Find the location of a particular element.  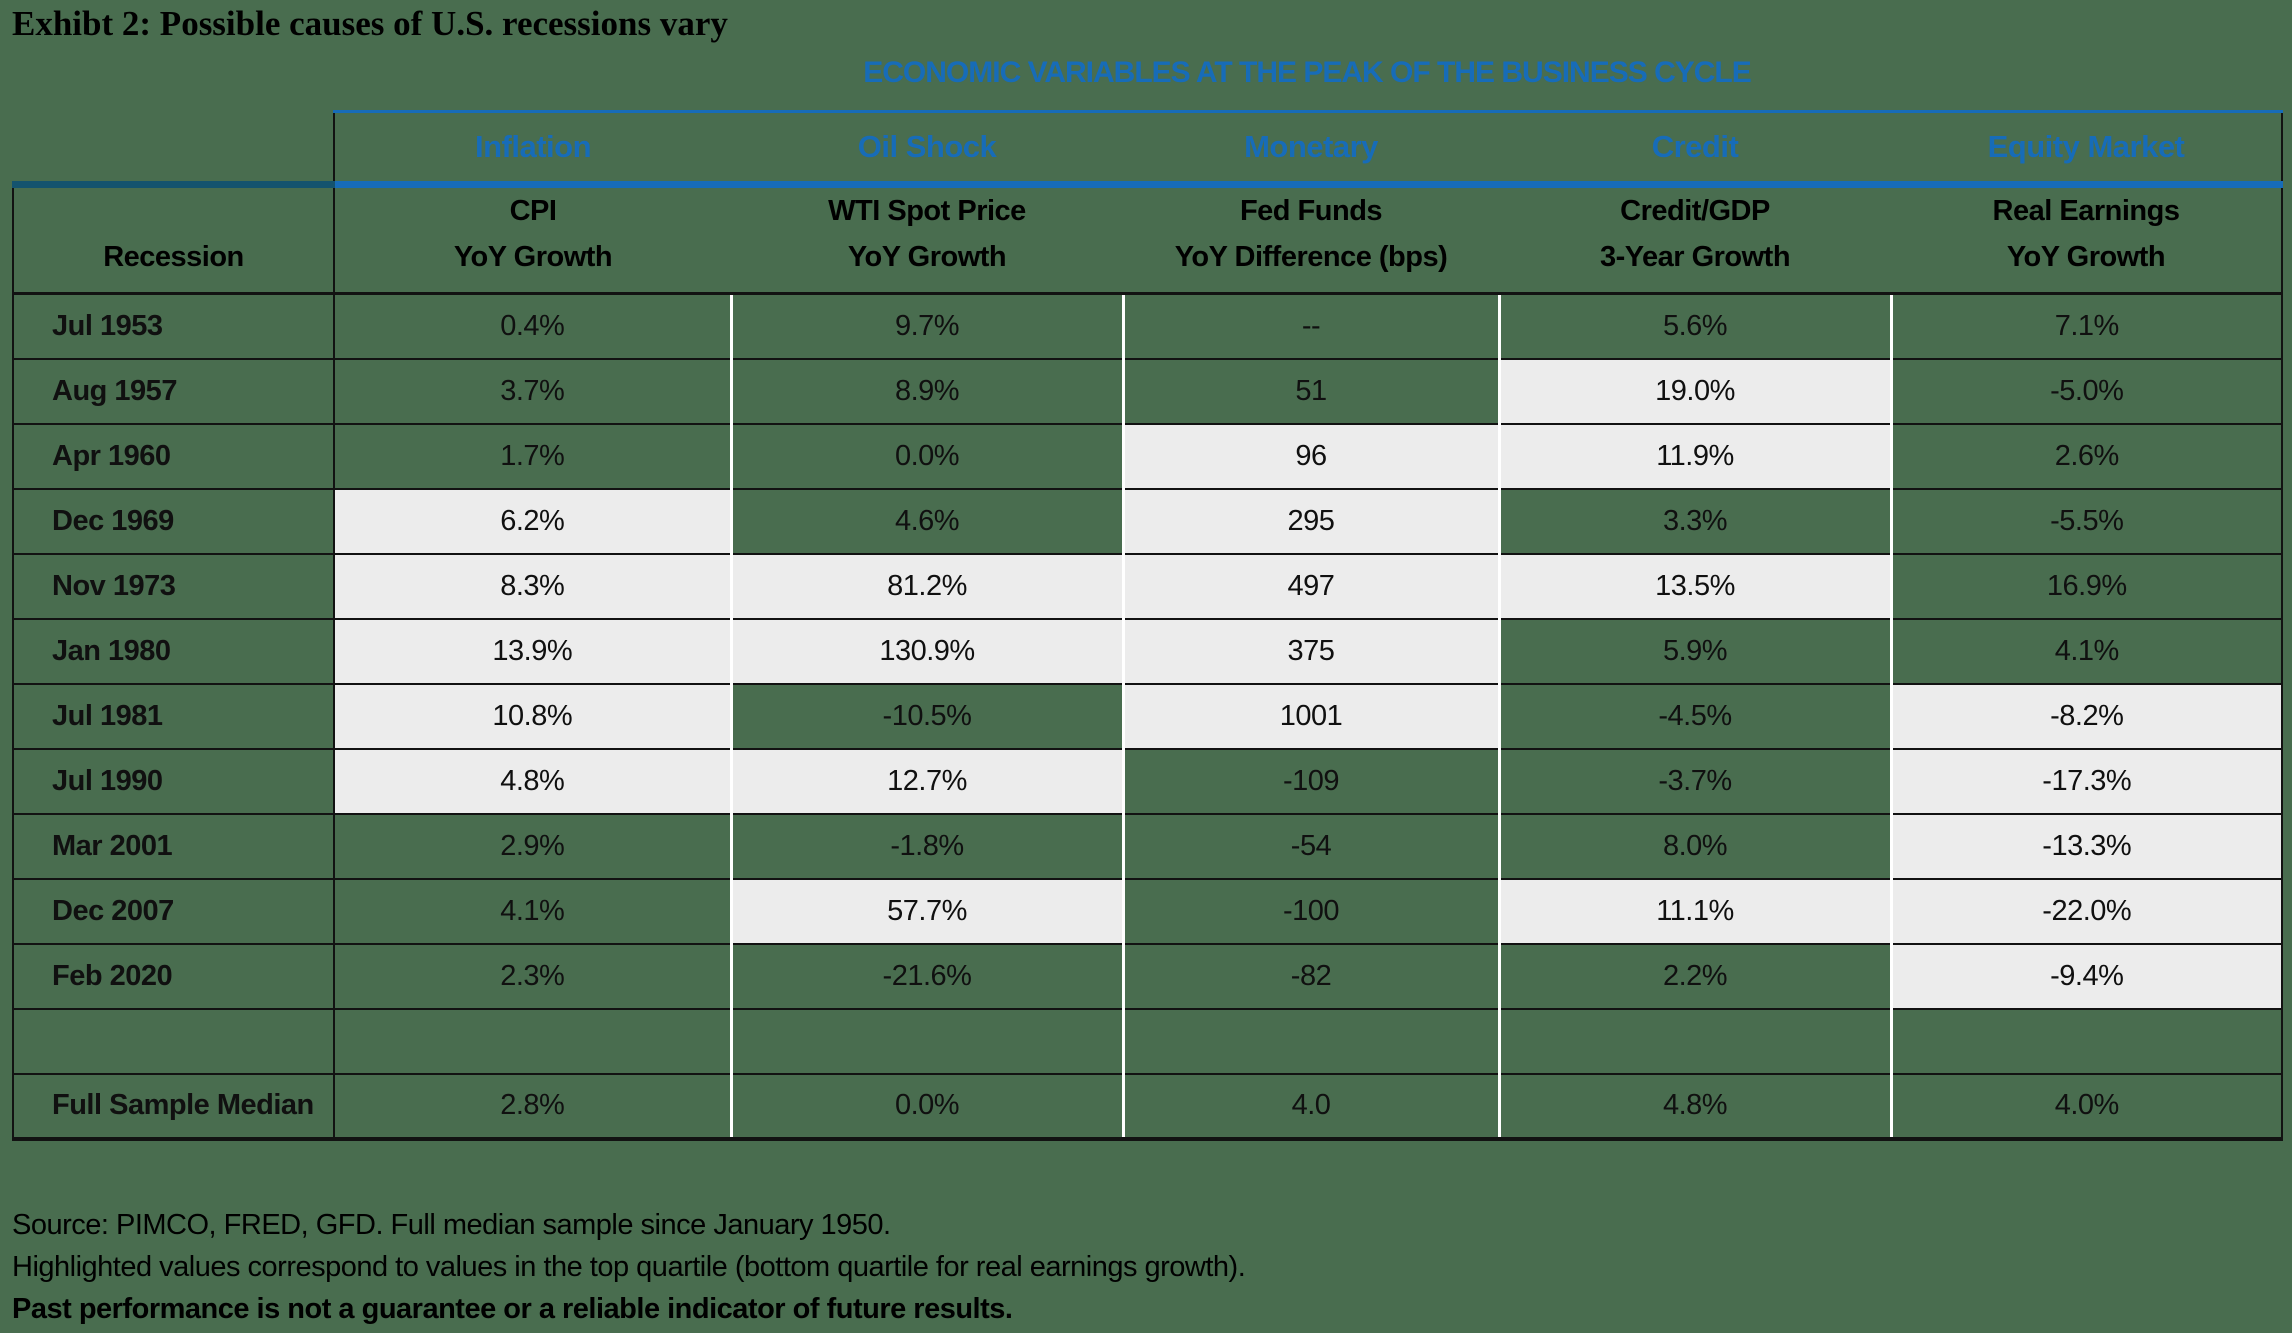

table-row: Apr 1960 1.7% 0.0% 96 11.9% 2.6% is located at coordinates (1147, 456).